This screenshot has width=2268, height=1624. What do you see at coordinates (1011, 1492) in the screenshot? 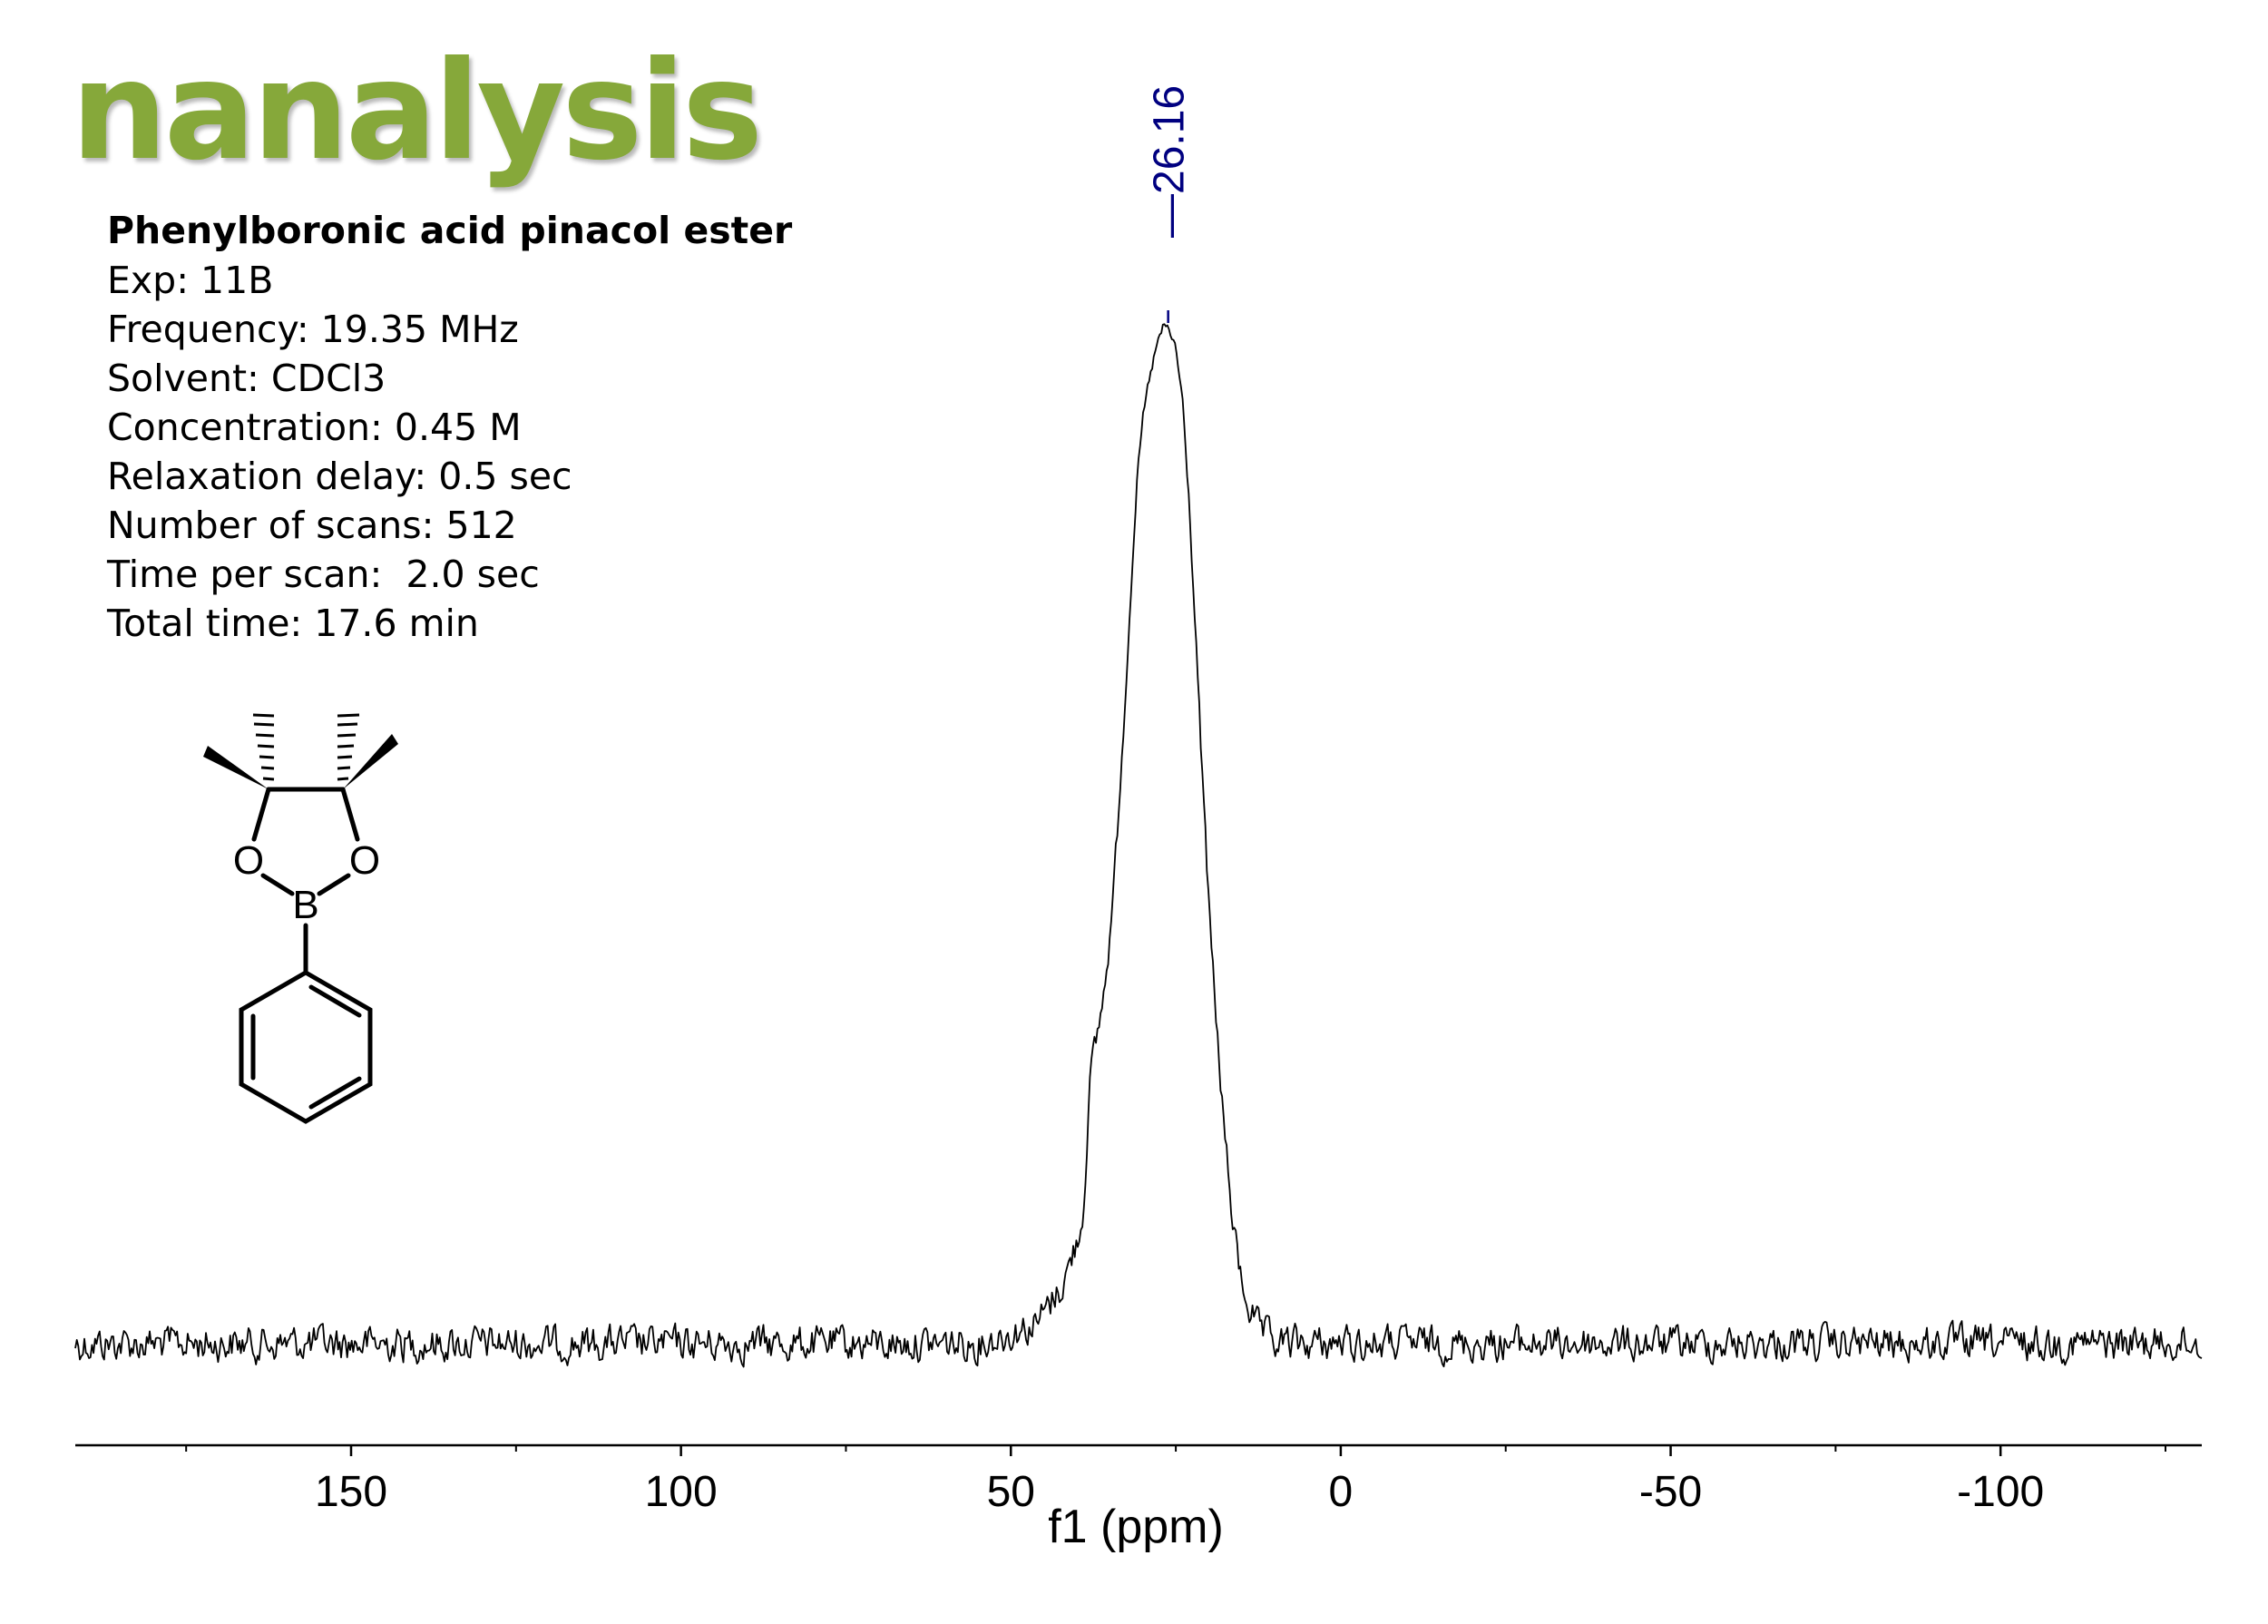
I see `x-tick-label: 50` at bounding box center [1011, 1492].